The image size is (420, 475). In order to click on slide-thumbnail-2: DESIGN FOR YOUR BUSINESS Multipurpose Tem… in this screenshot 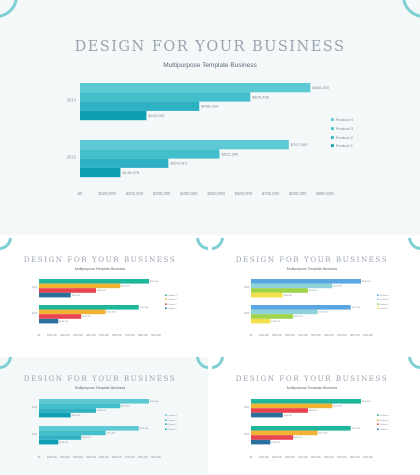, I will do `click(104, 296)`.